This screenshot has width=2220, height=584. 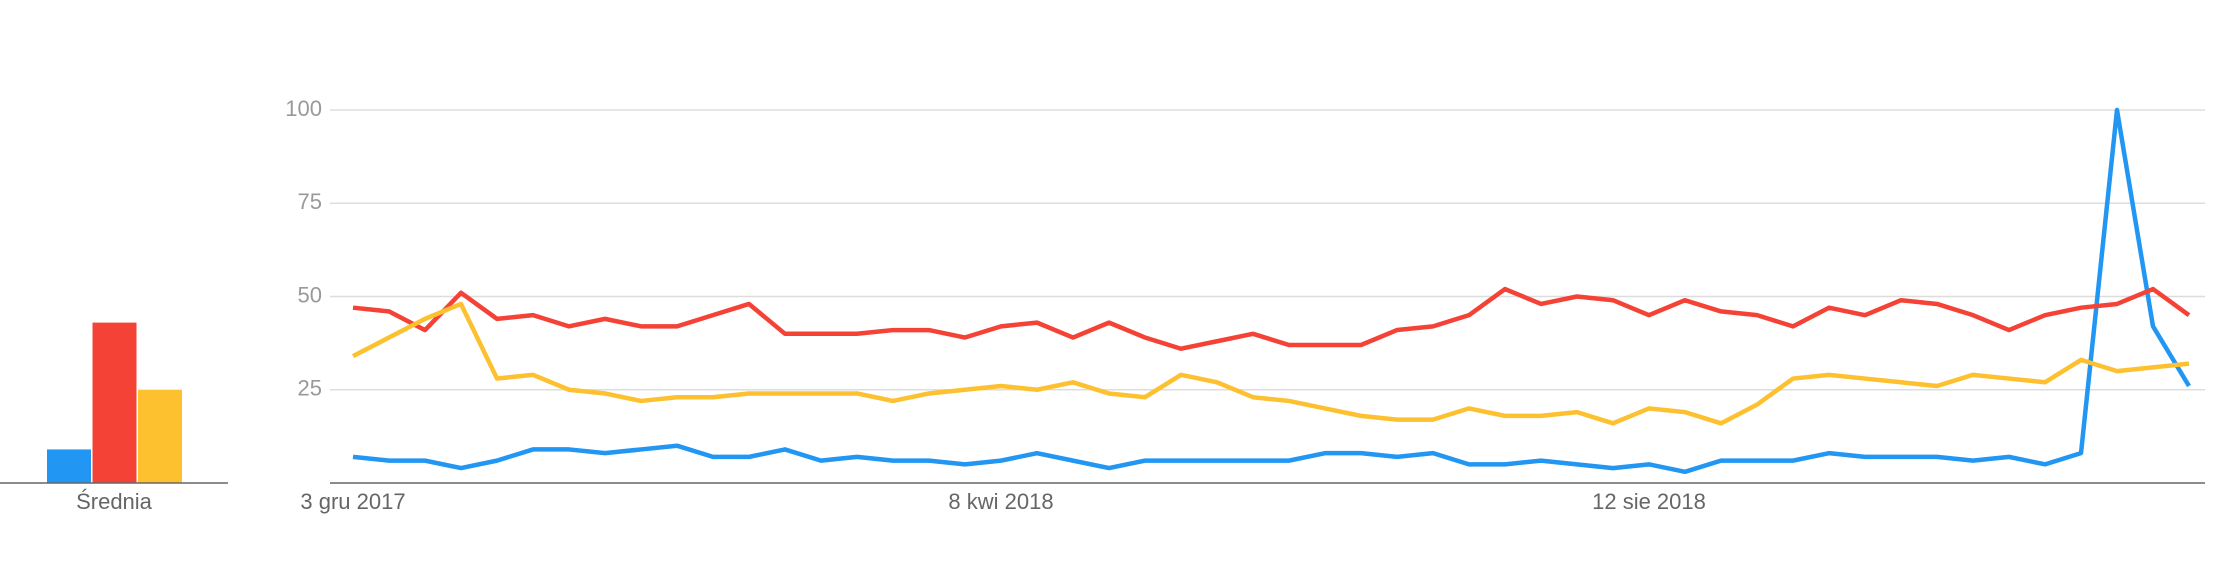 I want to click on y-tick-label: 25, so click(x=310, y=388).